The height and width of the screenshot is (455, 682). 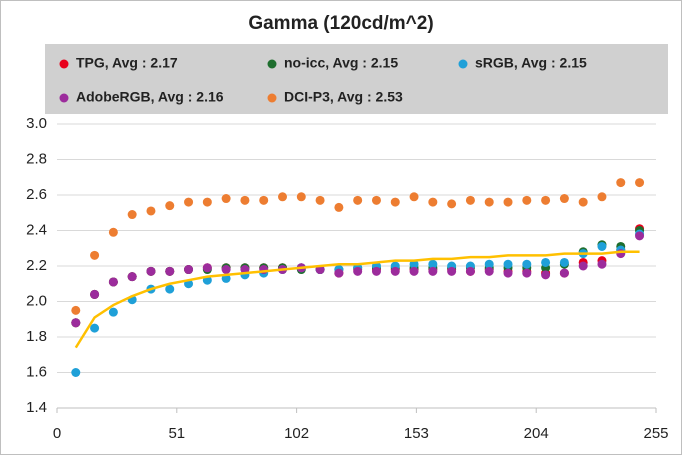 What do you see at coordinates (36, 265) in the screenshot?
I see `y-tick-label: 2.2` at bounding box center [36, 265].